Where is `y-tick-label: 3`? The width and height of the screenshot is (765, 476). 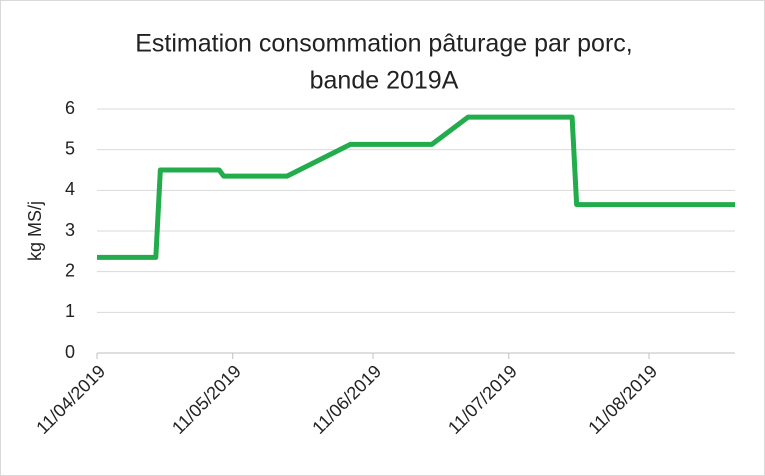
y-tick-label: 3 is located at coordinates (70, 230).